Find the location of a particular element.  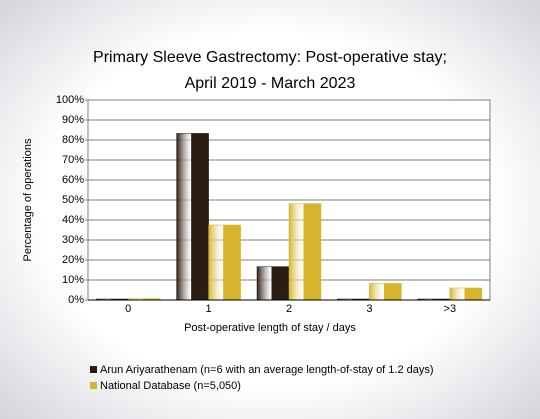

y-tick-label: 0% is located at coordinates (76, 300).